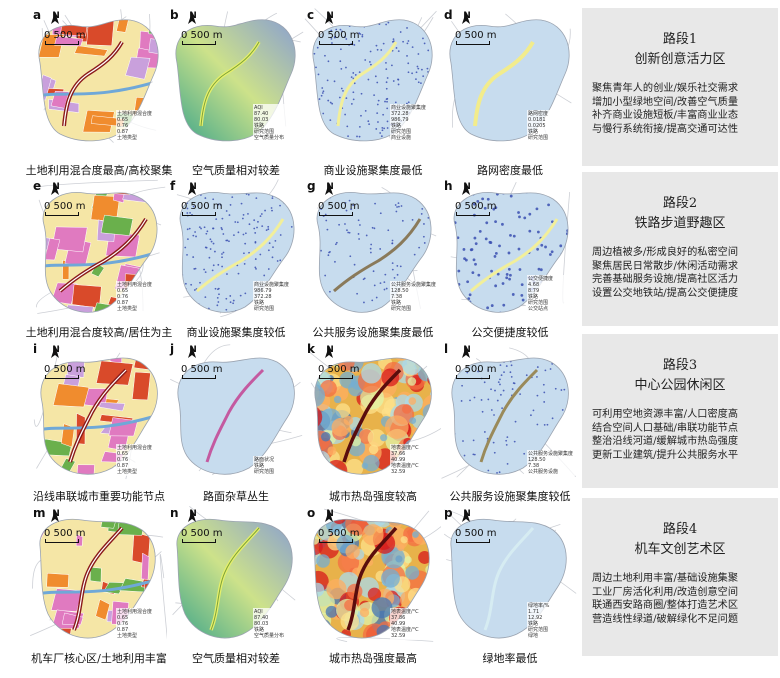  What do you see at coordinates (534, 291) in the screenshot?
I see `legend-entry: 8.79` at bounding box center [534, 291].